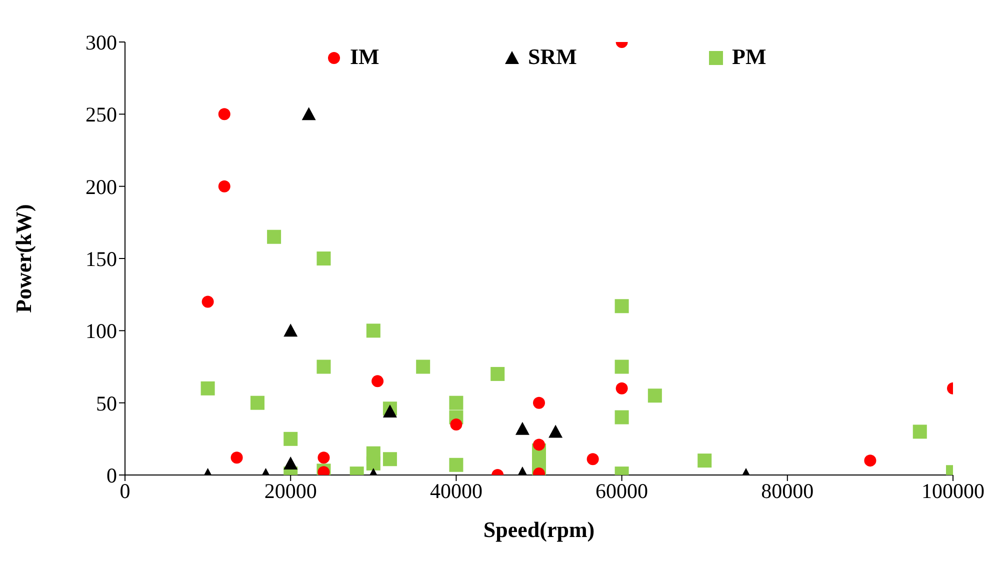 The width and height of the screenshot is (998, 567). I want to click on y-tick-label: 100, so click(101, 331).